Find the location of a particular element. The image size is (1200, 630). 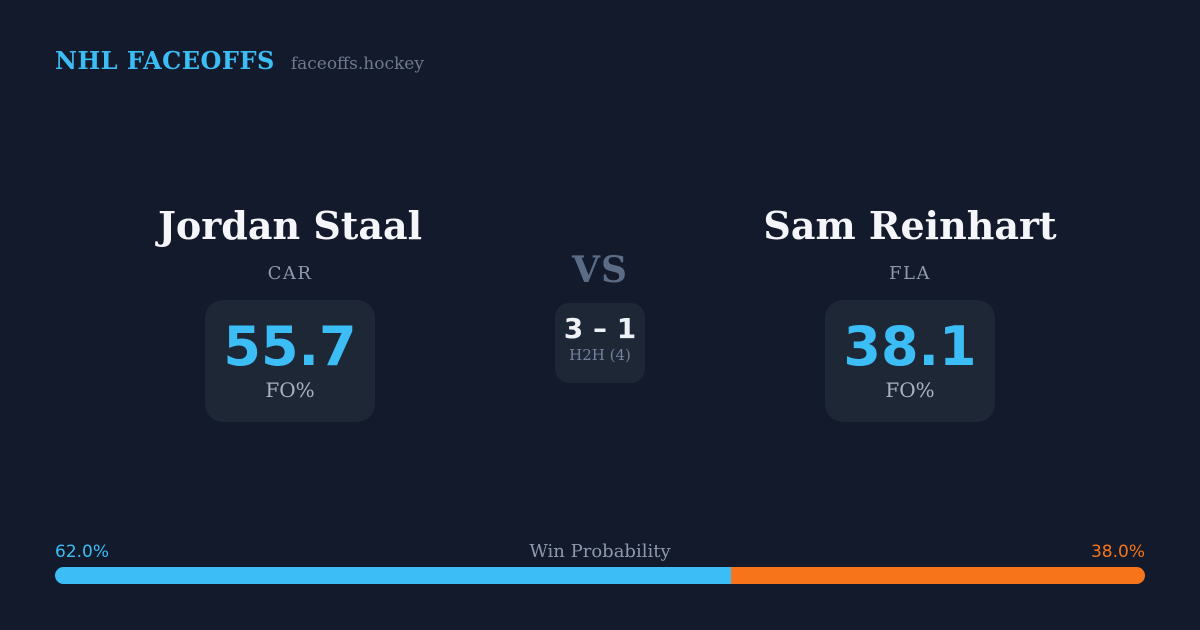

player-left-name: Jordan Staal is located at coordinates (290, 225).